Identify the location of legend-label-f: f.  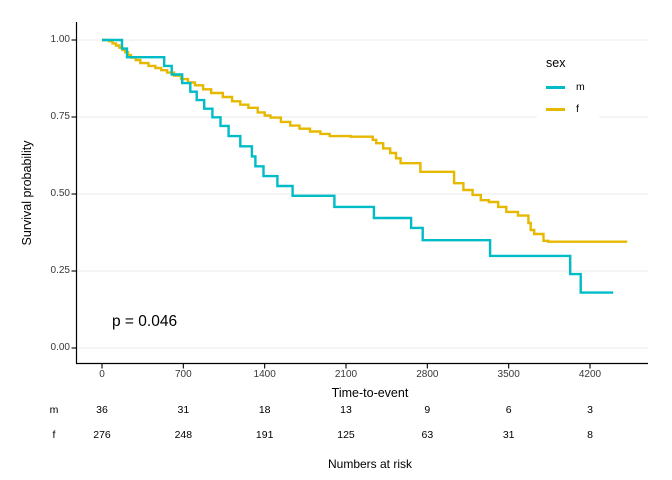
(577, 109).